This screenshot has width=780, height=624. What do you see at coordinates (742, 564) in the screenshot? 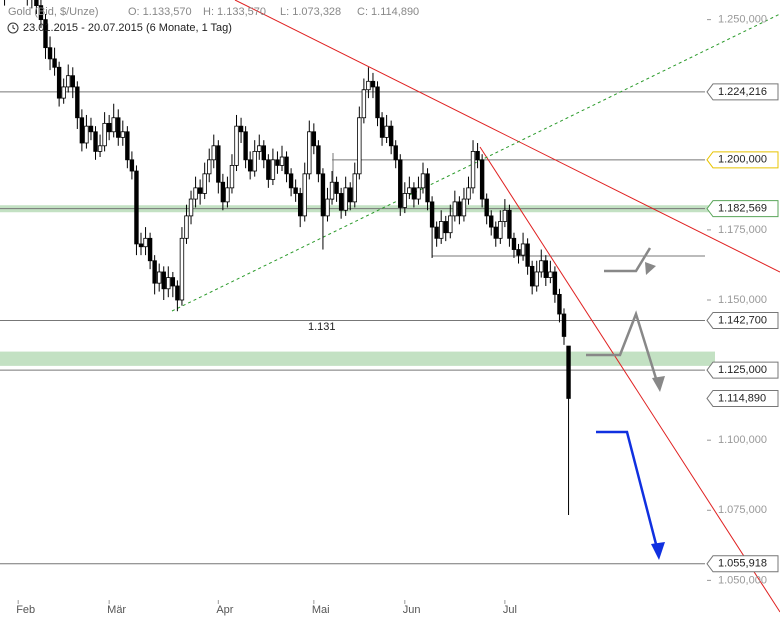
I see `level-label: 1.055,918` at bounding box center [742, 564].